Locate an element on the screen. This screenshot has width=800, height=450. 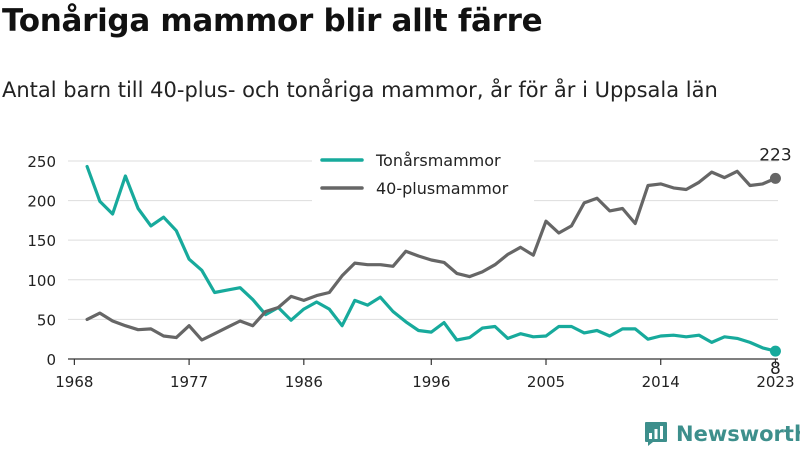
end-label-forty-plus: 223 is located at coordinates (775, 155).